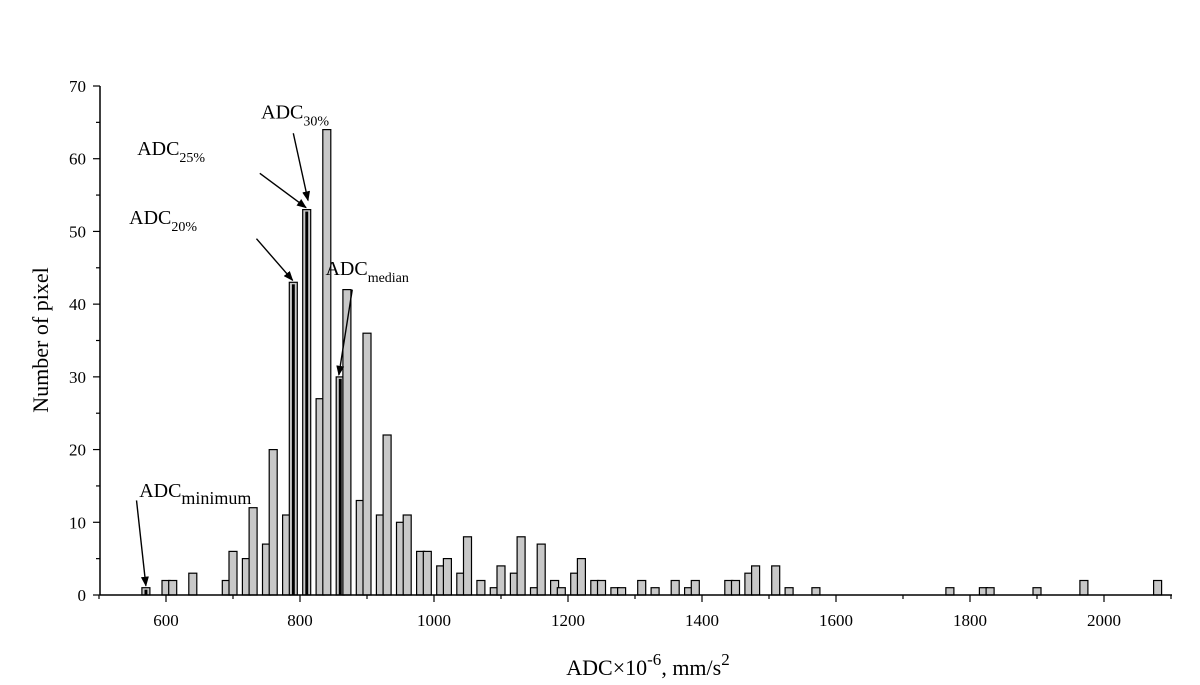 The height and width of the screenshot is (685, 1200). I want to click on y-ticks-group: 0 10 20 30 40 50 60 70, so click(84, 341).